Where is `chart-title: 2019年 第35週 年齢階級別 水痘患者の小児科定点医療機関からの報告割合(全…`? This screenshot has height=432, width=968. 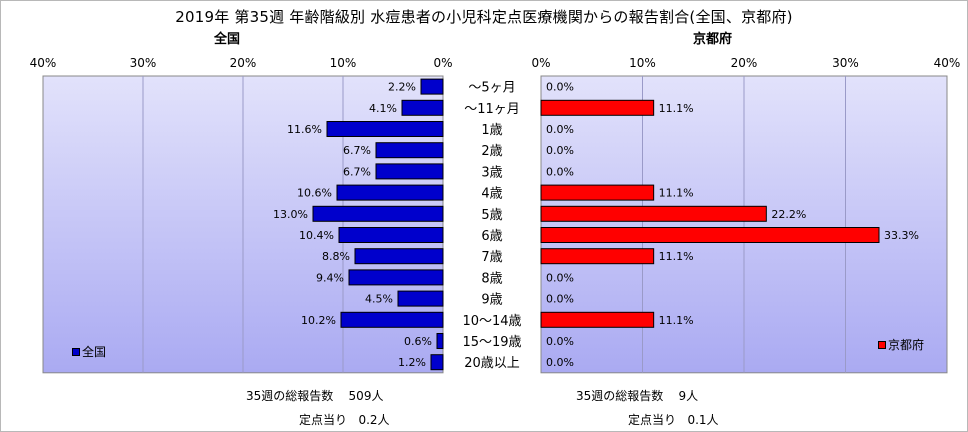 chart-title: 2019年 第35週 年齢階級別 水痘患者の小児科定点医療機関からの報告割合(全… is located at coordinates (484, 17).